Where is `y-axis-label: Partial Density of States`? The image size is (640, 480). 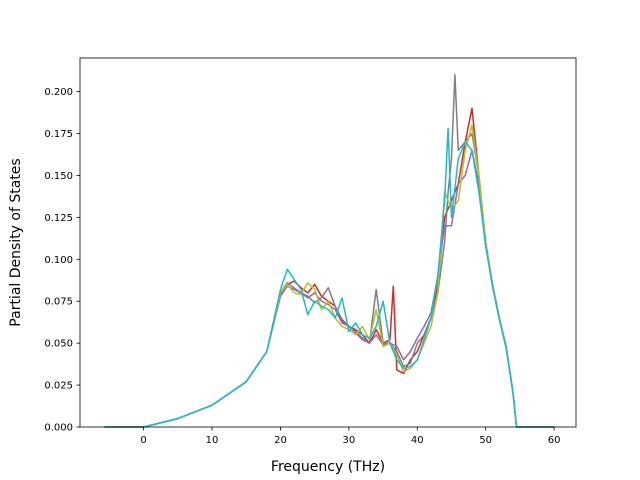
y-axis-label: Partial Density of States is located at coordinates (16, 242).